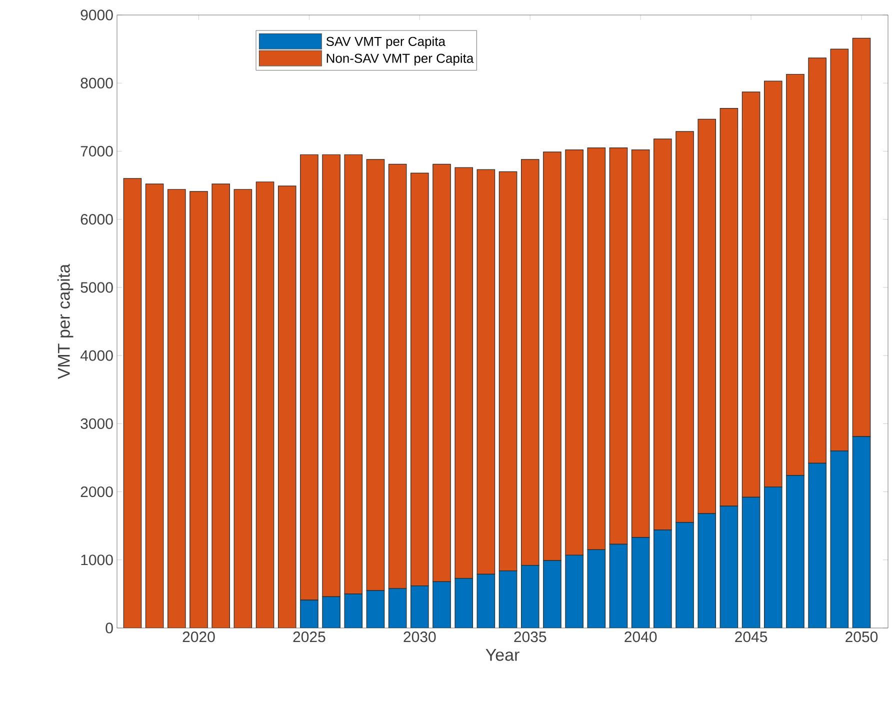  Describe the element at coordinates (109, 628) in the screenshot. I see `y-tick-label: 0` at that location.